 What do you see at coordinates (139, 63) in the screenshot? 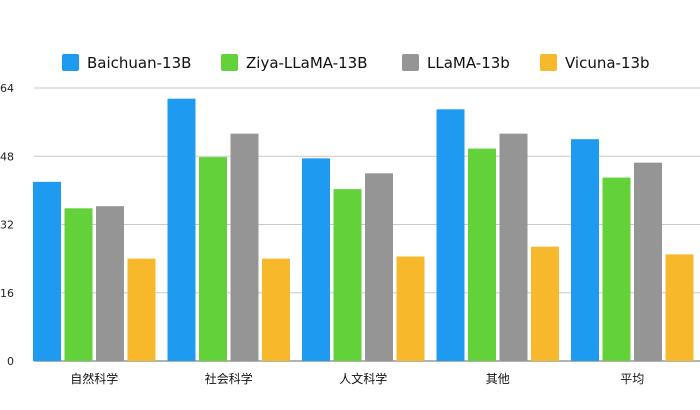
I see `legend-label: Baichuan-13B` at bounding box center [139, 63].